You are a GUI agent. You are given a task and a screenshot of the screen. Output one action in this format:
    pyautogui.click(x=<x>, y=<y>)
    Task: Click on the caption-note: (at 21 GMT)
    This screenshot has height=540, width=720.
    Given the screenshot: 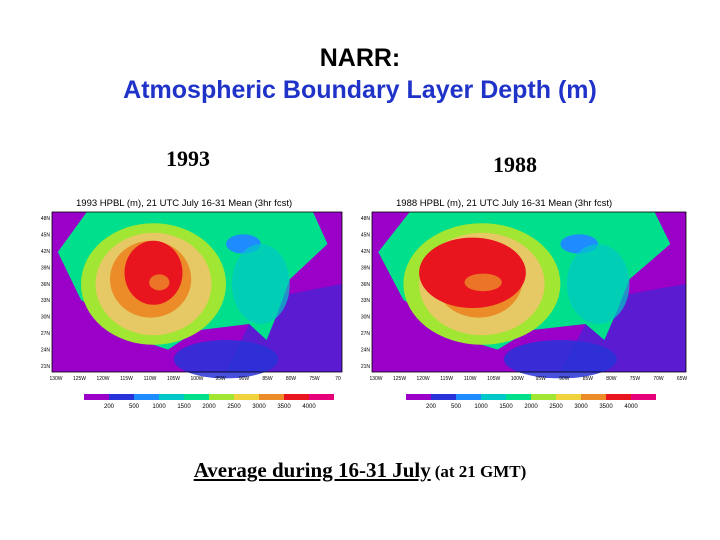 What is the action you would take?
    pyautogui.click(x=480, y=471)
    